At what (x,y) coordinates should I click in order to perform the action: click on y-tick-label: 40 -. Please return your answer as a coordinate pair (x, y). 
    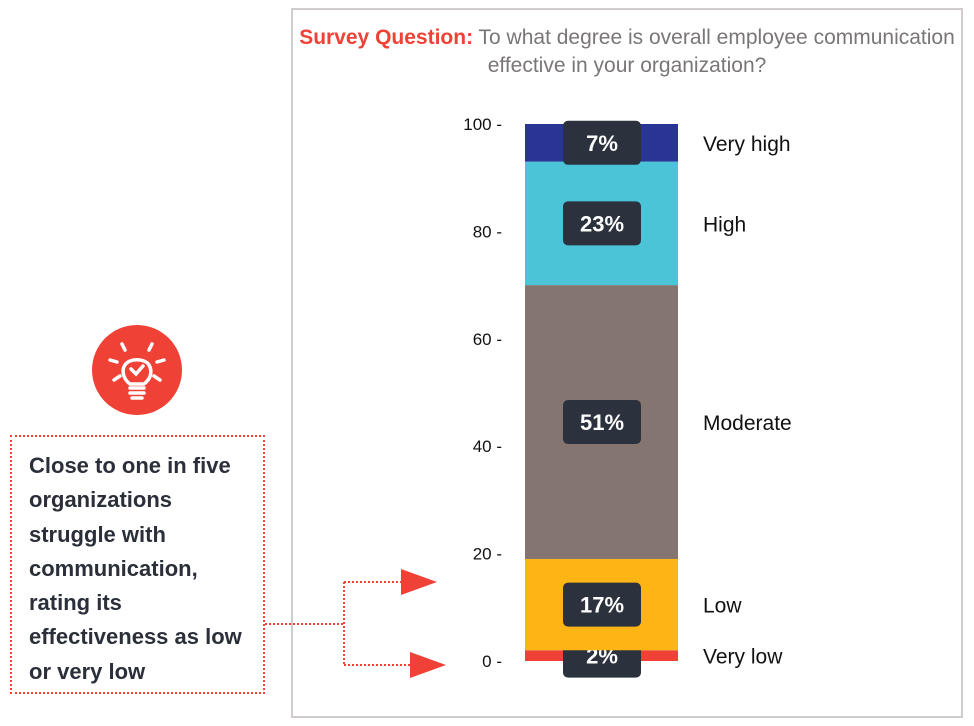
    Looking at the image, I should click on (487, 446).